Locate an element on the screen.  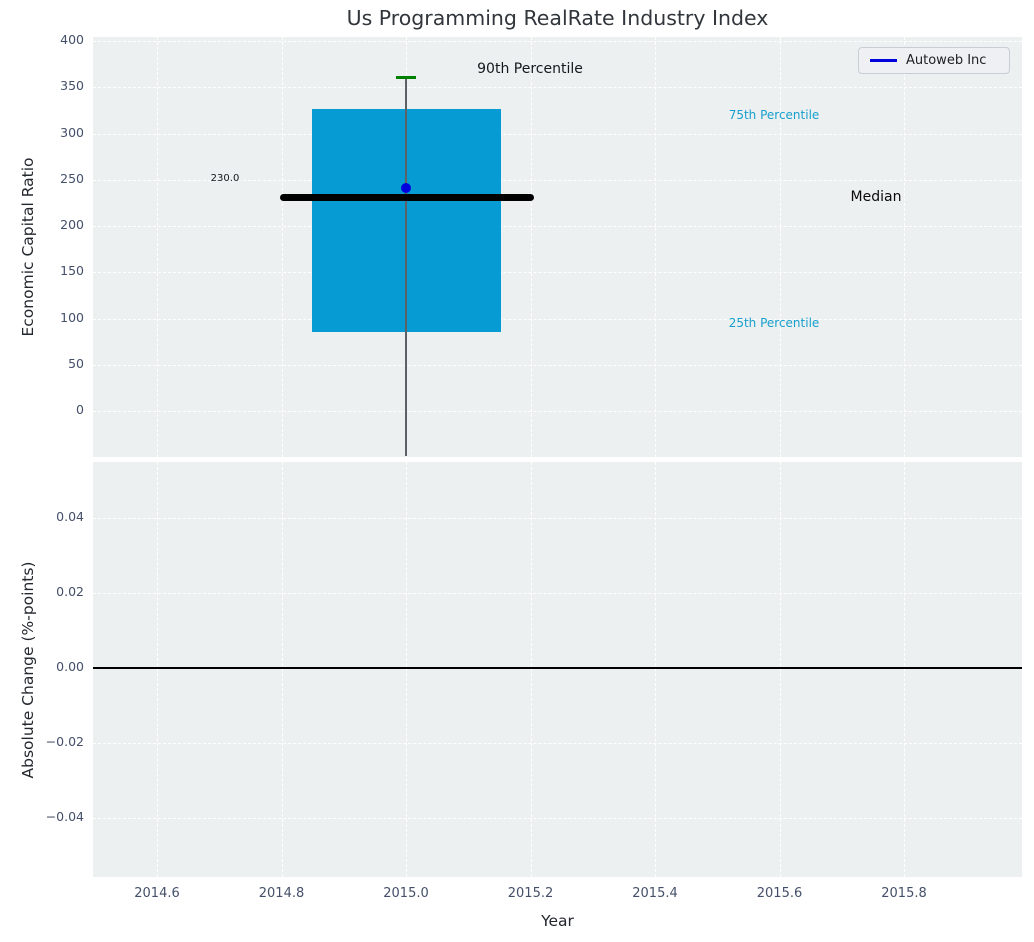
zero-change-line is located at coordinates (557, 668).